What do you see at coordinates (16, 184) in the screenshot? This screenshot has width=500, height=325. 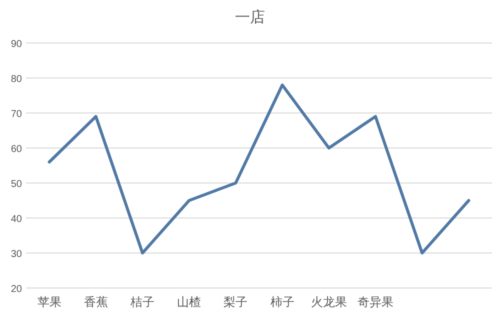 I see `y-tick-label: 50` at bounding box center [16, 184].